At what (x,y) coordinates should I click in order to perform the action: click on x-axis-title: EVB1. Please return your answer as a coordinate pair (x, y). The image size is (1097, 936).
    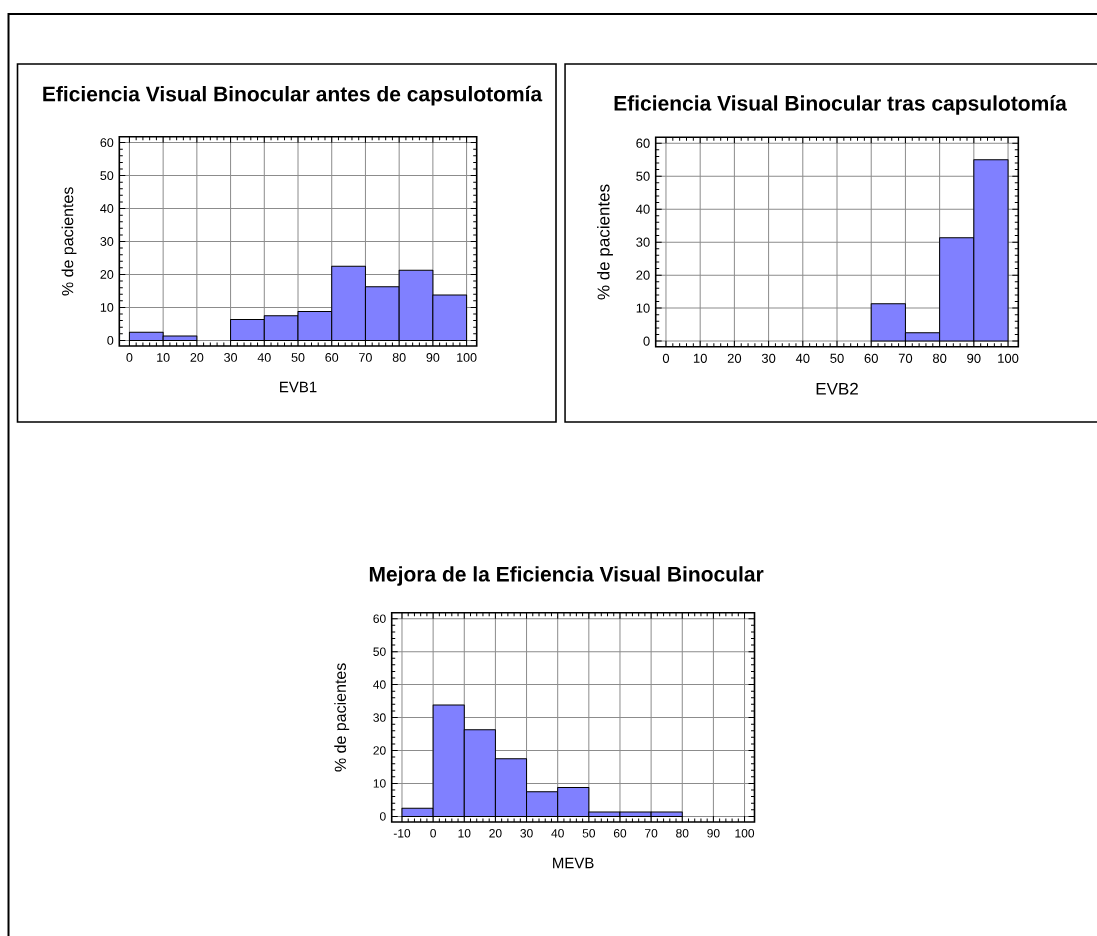
    Looking at the image, I should click on (298, 387).